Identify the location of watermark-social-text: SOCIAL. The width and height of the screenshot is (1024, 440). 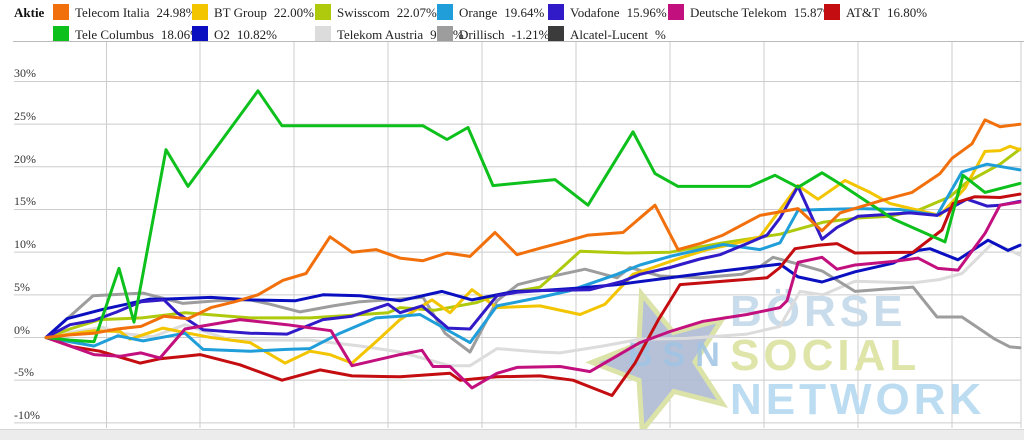
(825, 355).